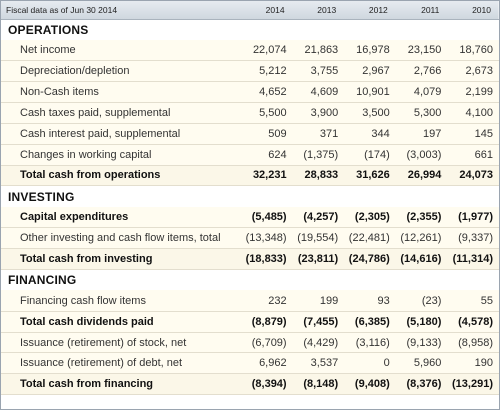 The image size is (500, 410). Describe the element at coordinates (421, 113) in the screenshot. I see `value-cell: 5,300` at that location.